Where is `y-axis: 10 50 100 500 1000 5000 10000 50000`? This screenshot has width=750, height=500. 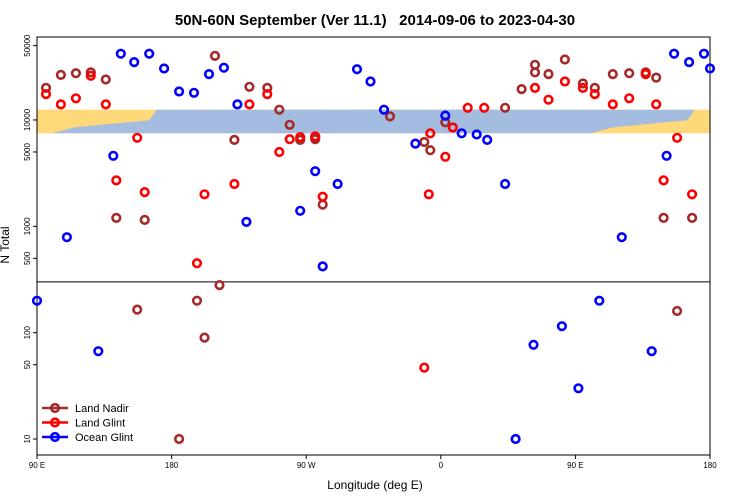
y-axis: 10 50 100 500 1000 5000 10000 50000 is located at coordinates (30, 238).